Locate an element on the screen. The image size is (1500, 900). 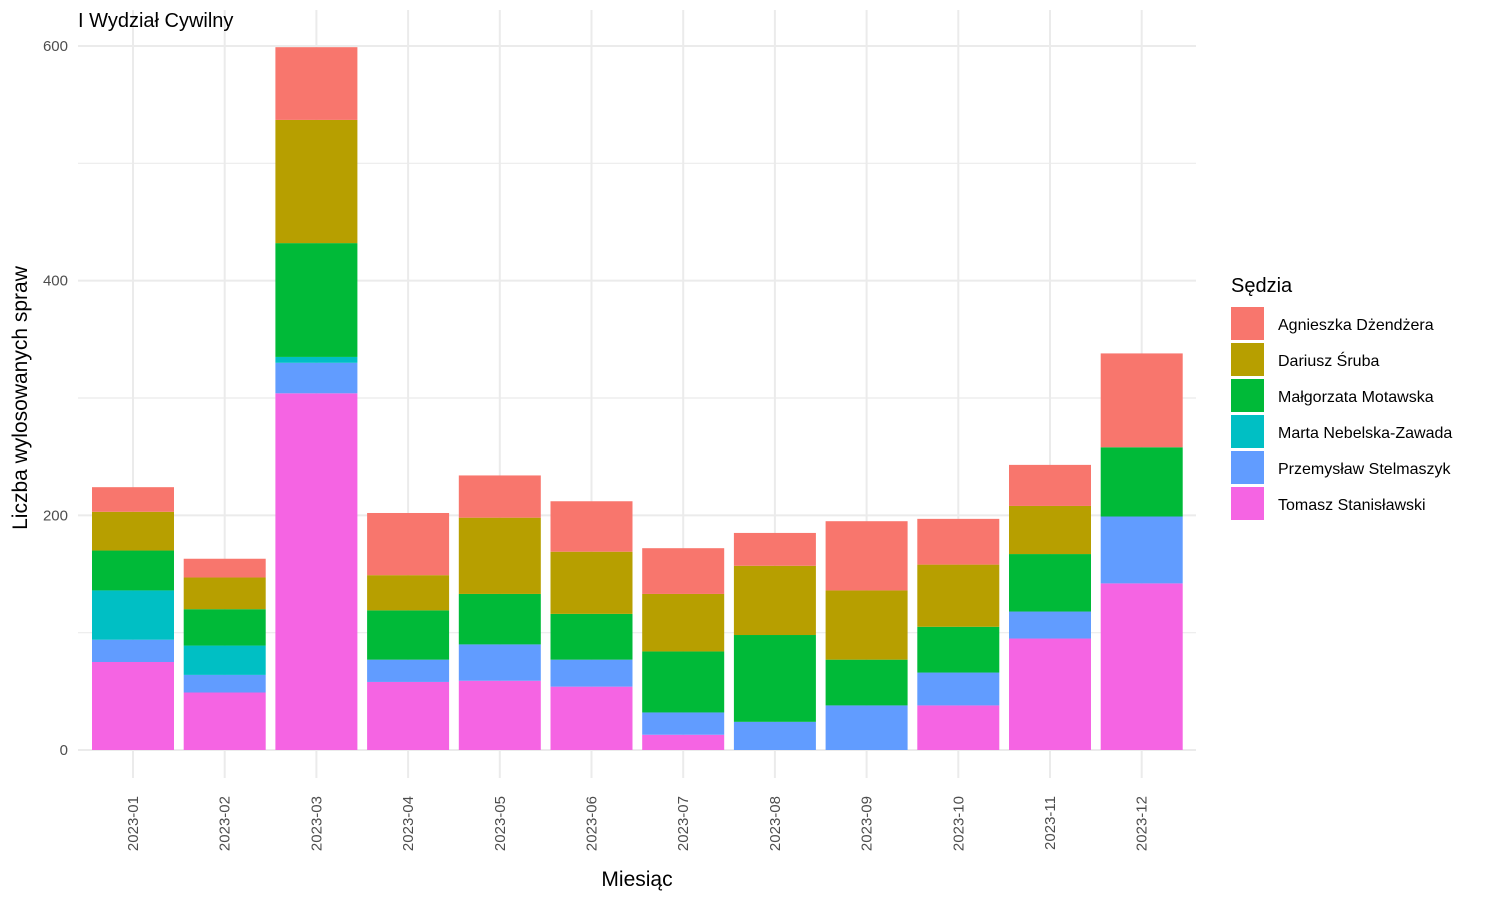
y-tick-label: 0 is located at coordinates (64, 750).